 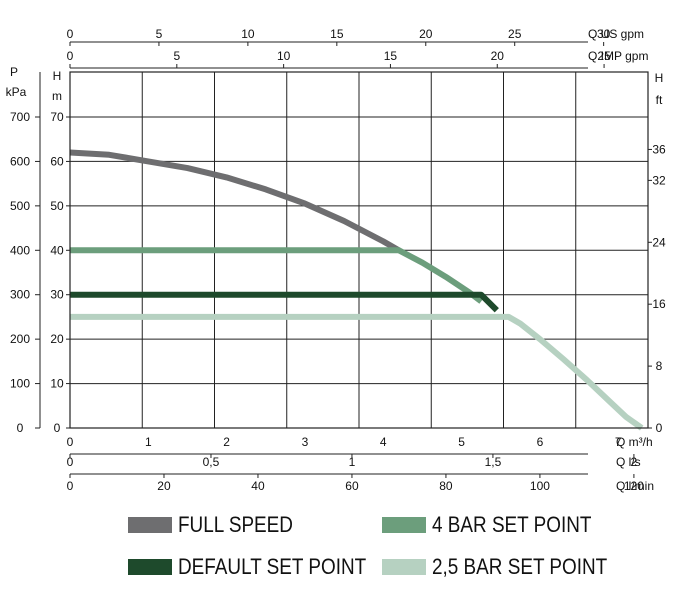 What do you see at coordinates (659, 149) in the screenshot?
I see `y-tick-label-ft: 36` at bounding box center [659, 149].